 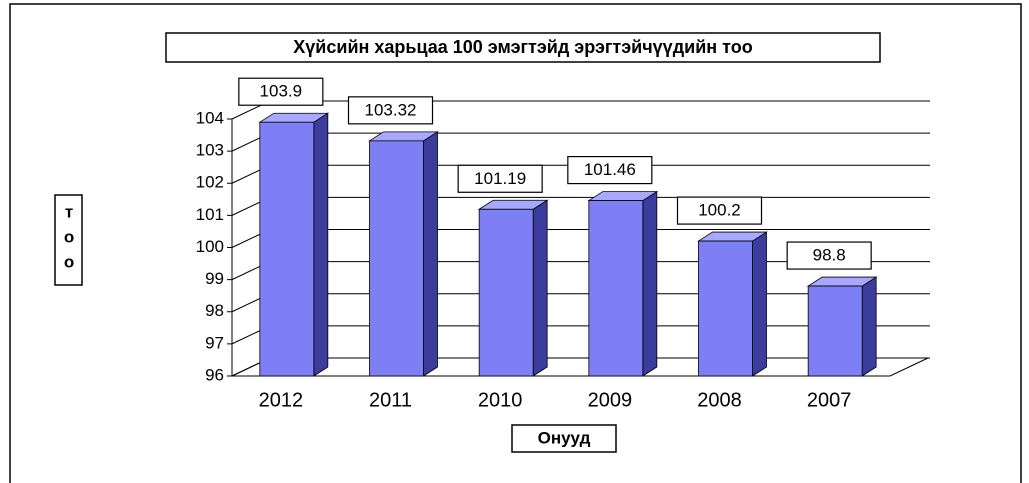 I want to click on title-box, so click(x=523, y=47).